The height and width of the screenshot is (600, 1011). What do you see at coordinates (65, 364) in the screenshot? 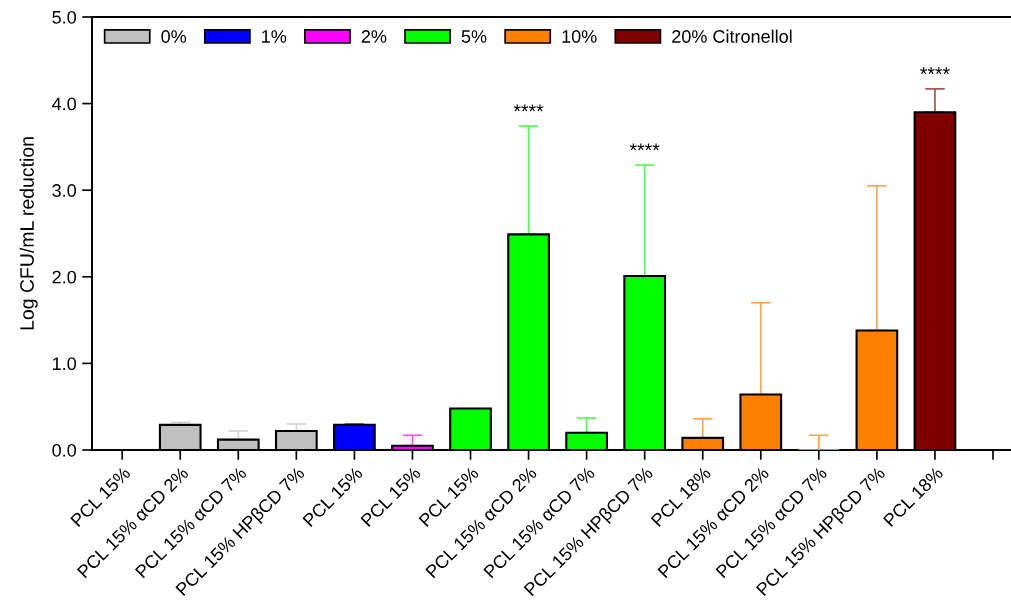
I see `y-tick-label: 1.0` at bounding box center [65, 364].